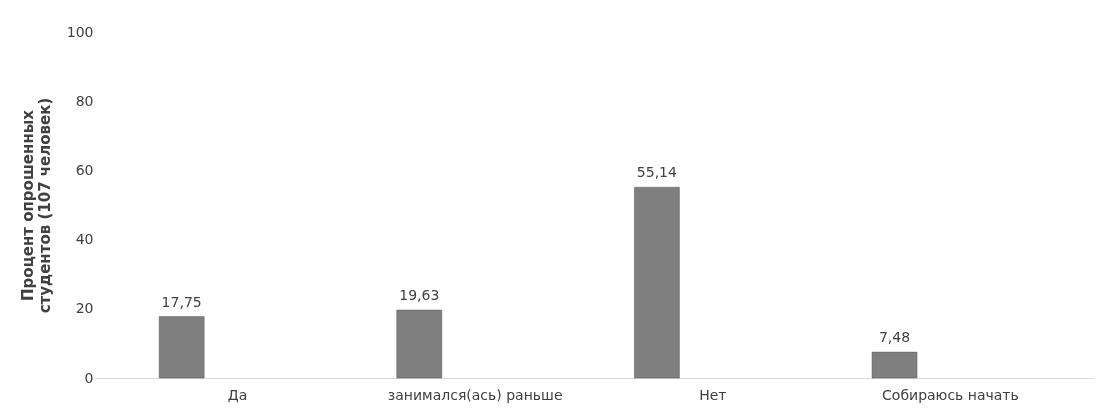 The width and height of the screenshot is (1113, 417). I want to click on x-tick-label: Да, so click(237, 394).